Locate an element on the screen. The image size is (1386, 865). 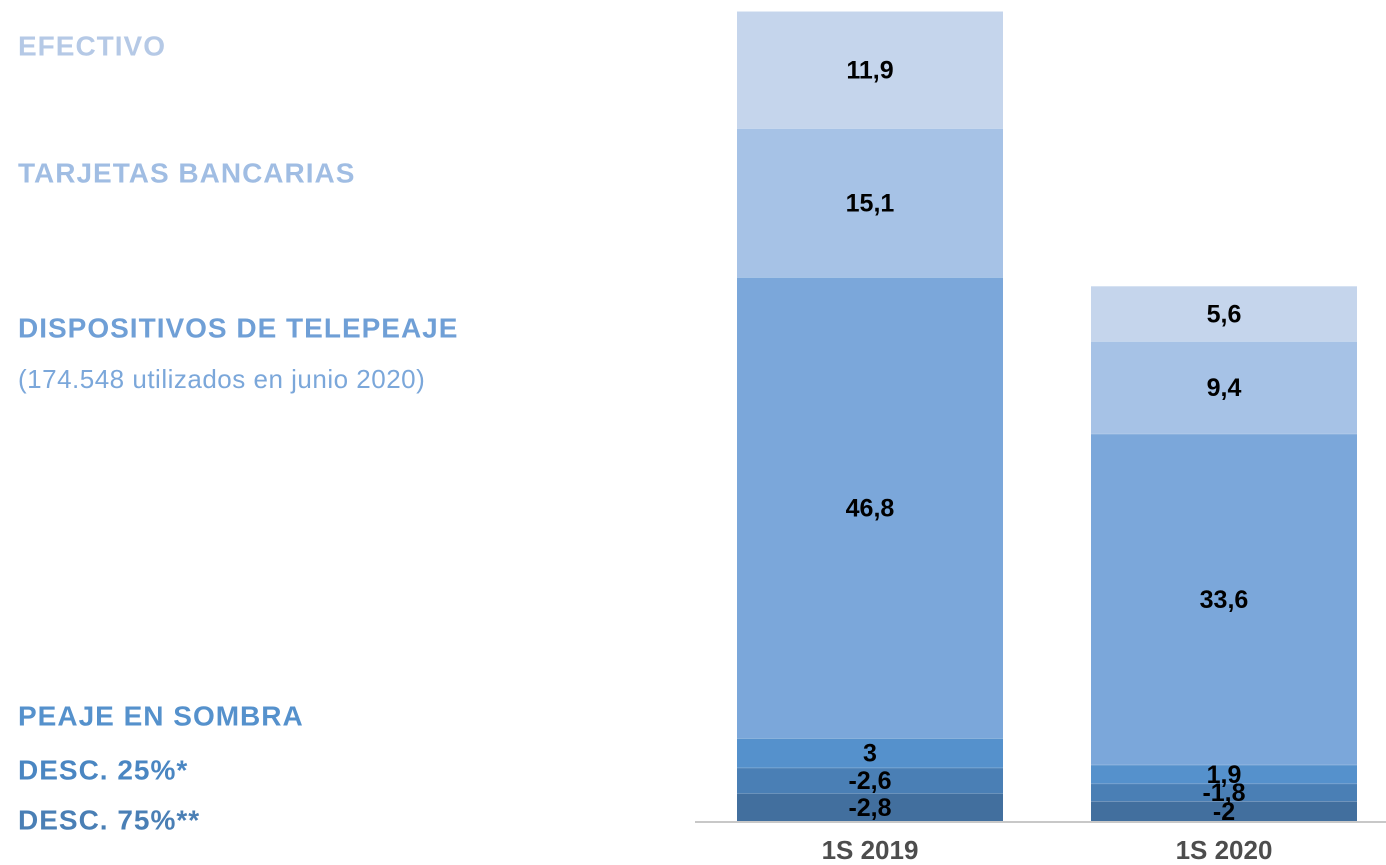
value-label: 15,1 is located at coordinates (870, 204).